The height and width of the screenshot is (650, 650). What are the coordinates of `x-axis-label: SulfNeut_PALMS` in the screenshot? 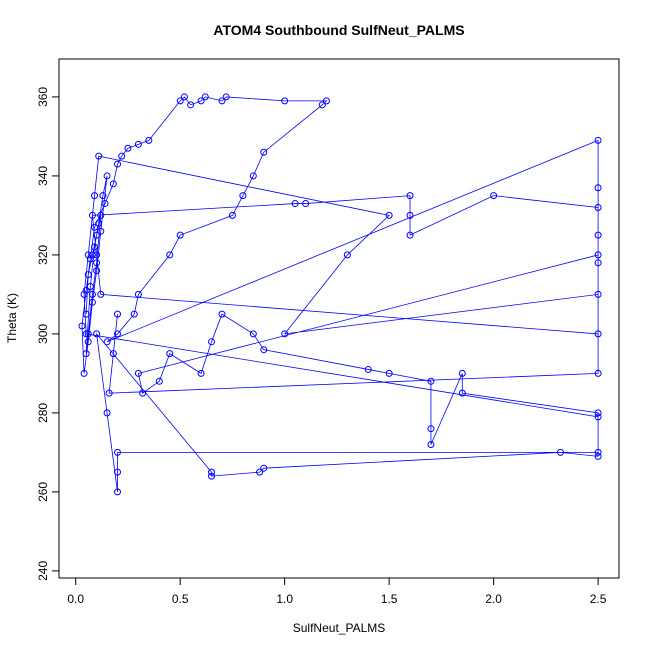 It's located at (339, 628).